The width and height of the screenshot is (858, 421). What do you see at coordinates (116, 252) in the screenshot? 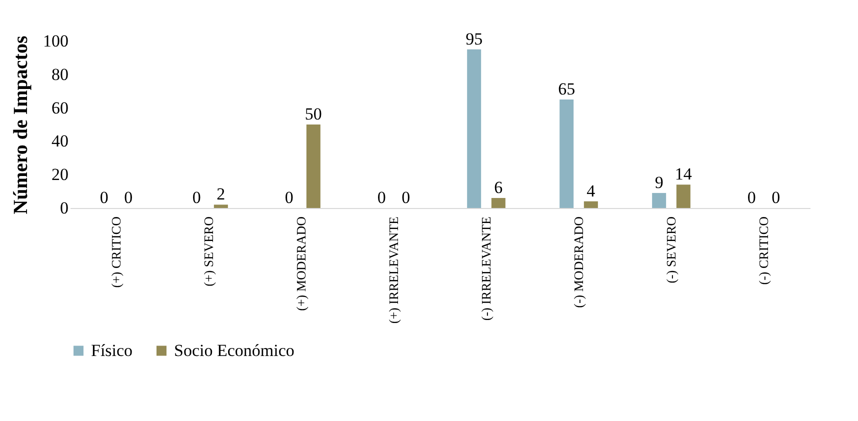
I see `x-tick-label: (+) CRITICO` at bounding box center [116, 252].